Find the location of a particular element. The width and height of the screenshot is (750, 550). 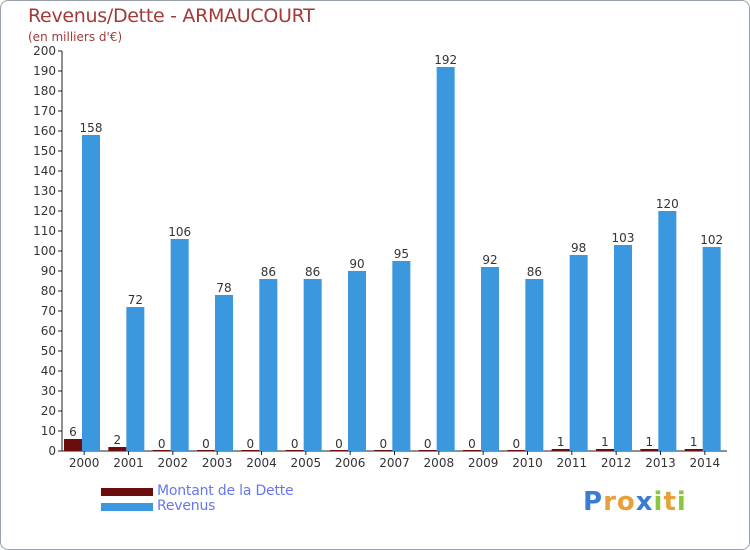

chart-title: Revenus/Dette - ARMAUCOURT is located at coordinates (171, 16).